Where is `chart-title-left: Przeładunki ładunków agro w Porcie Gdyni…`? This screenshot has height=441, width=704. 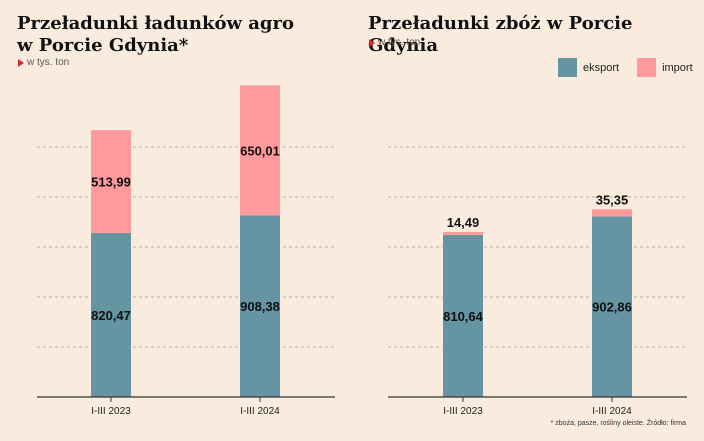
chart-title-left: Przeładunki ładunków agro w Porcie Gdyni… is located at coordinates (155, 35).